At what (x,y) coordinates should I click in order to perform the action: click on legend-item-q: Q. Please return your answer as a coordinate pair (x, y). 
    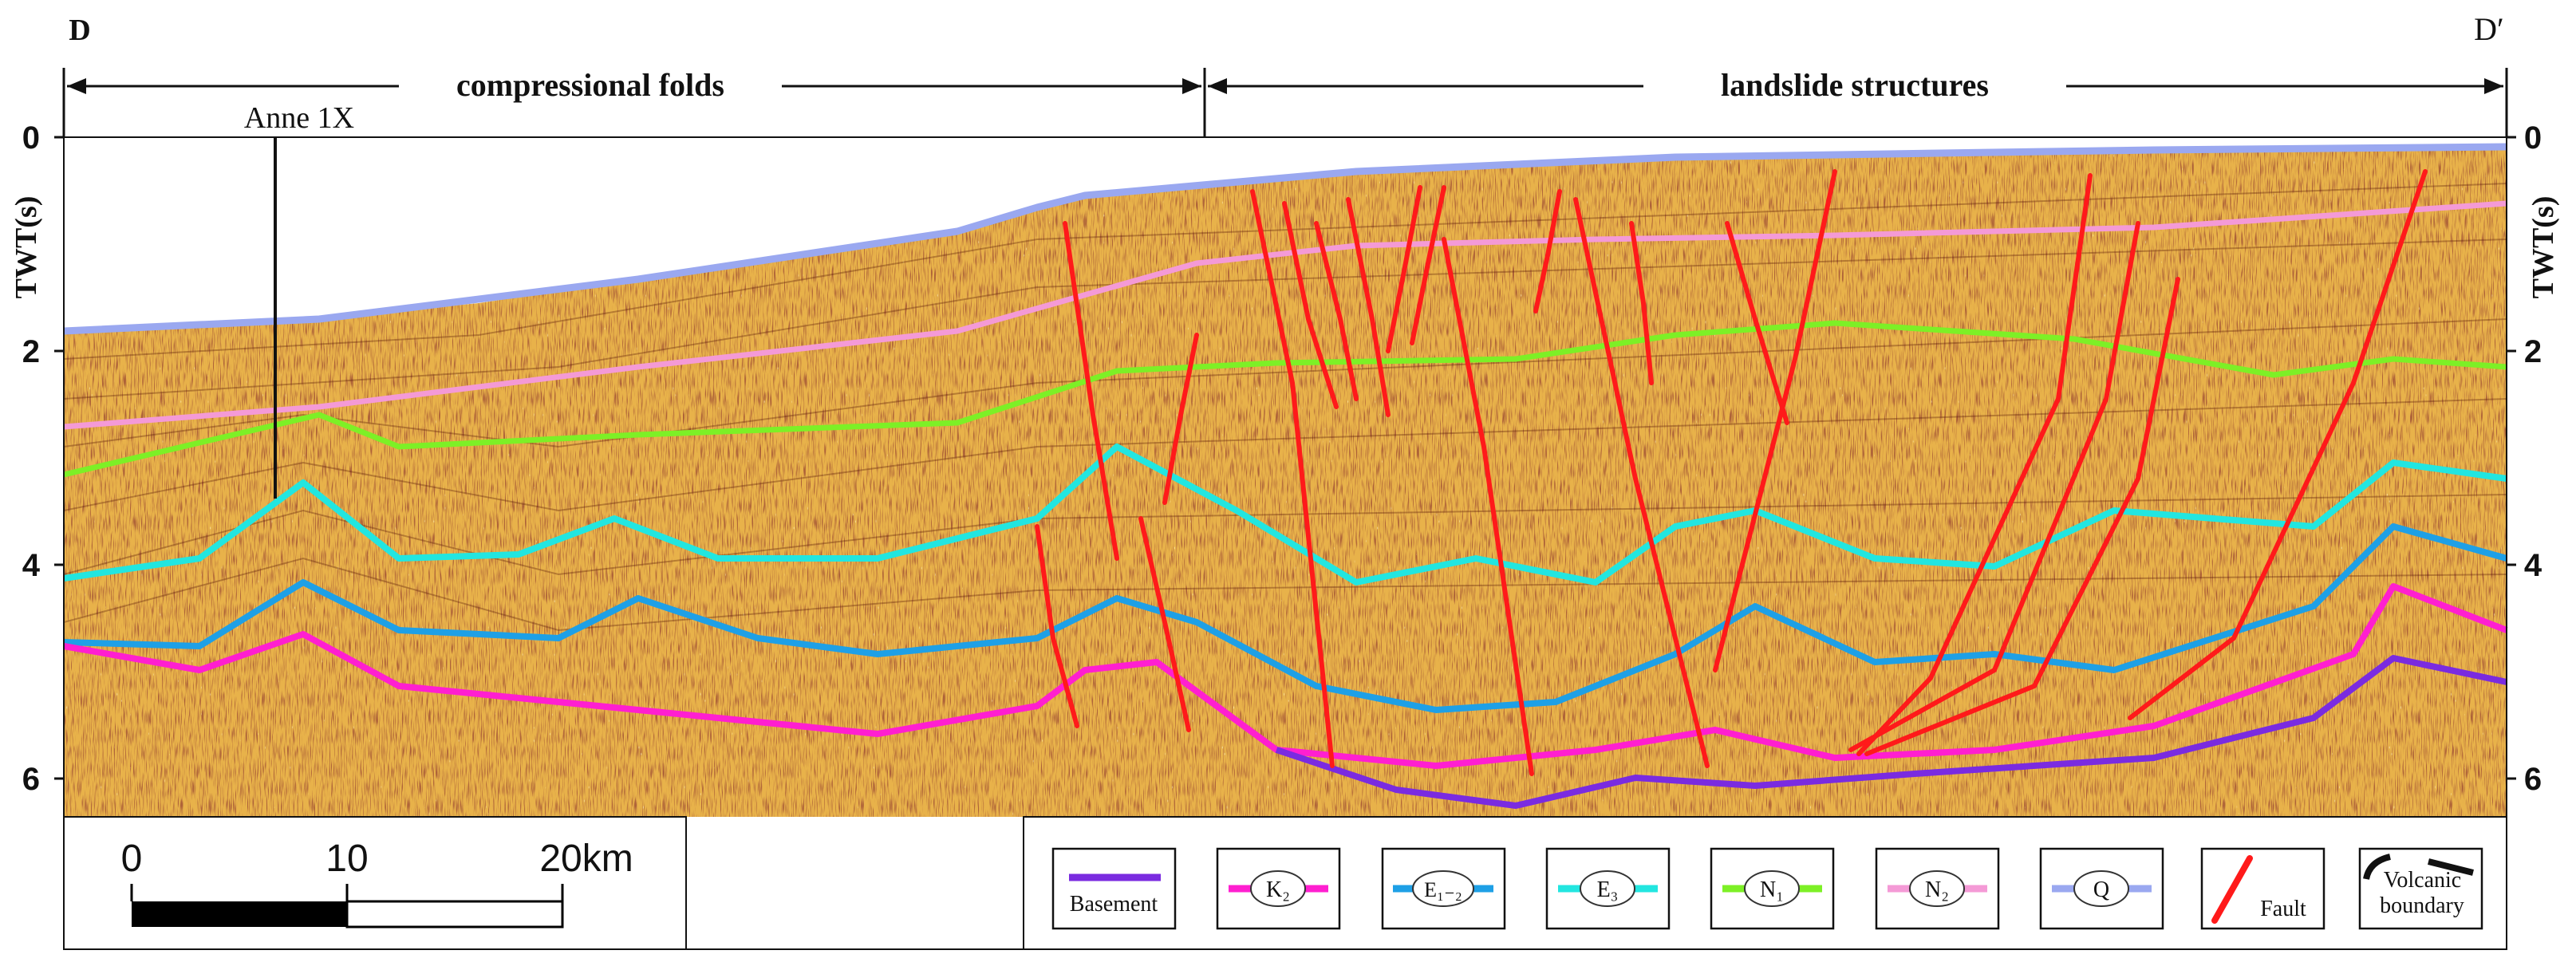
    Looking at the image, I should click on (2101, 889).